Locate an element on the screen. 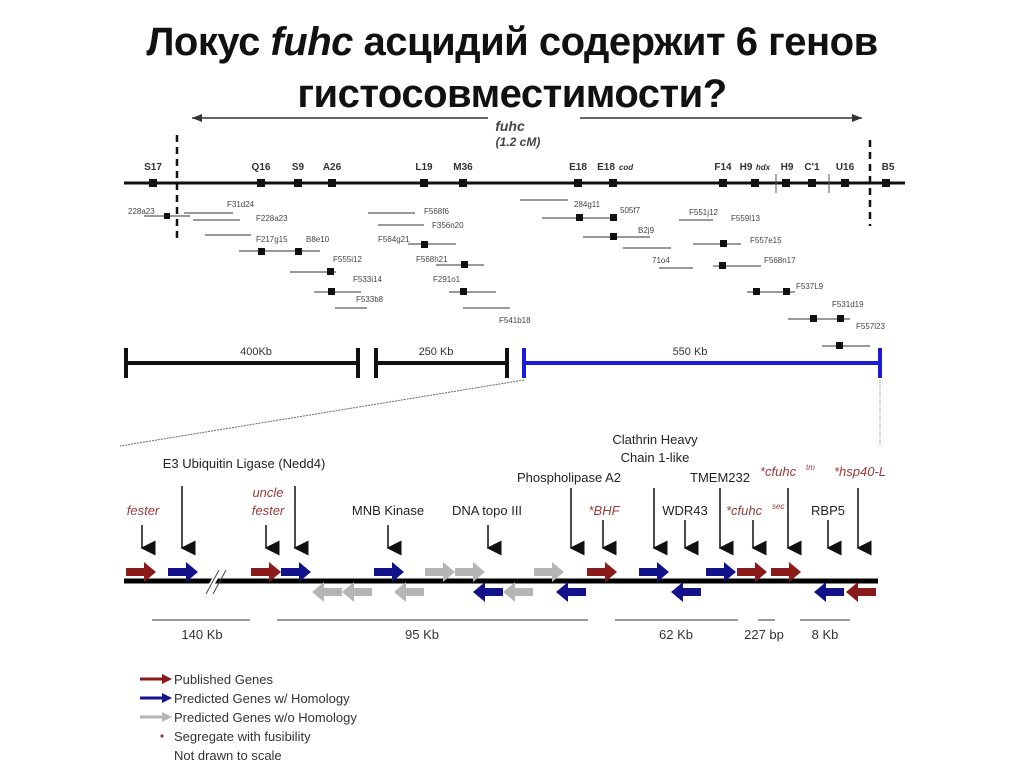  svg-text: F568h21 is located at coordinates (432, 259).